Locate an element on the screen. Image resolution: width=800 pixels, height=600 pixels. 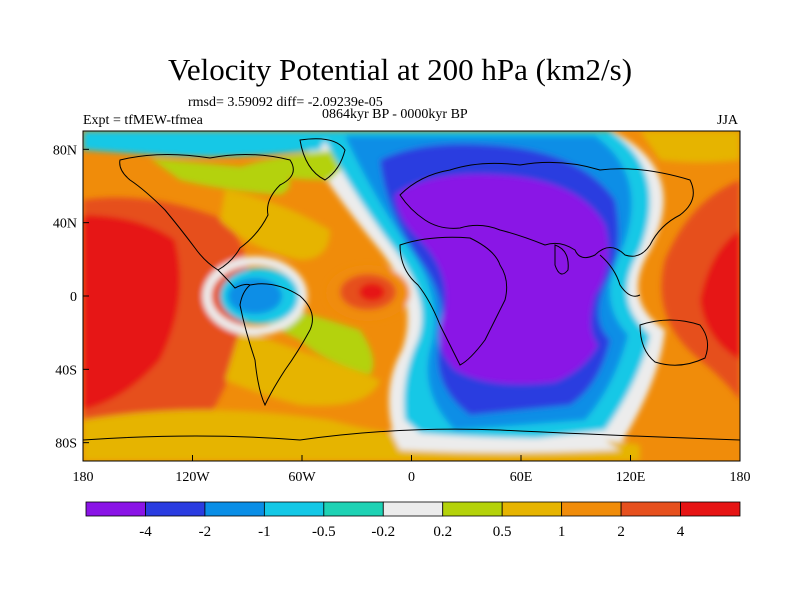
band-violet is located at coordinates (502, 279).